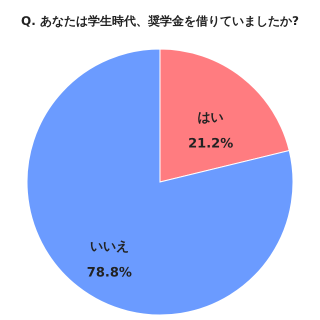  What do you see at coordinates (109, 272) in the screenshot?
I see `data-label: 78.8%` at bounding box center [109, 272].